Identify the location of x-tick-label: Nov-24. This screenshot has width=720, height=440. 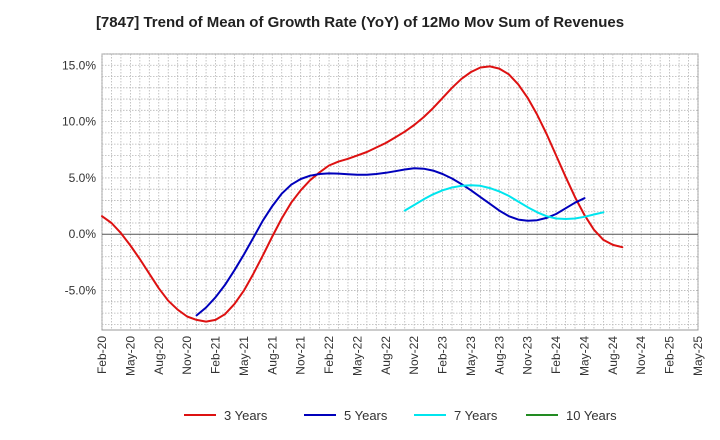
(641, 355).